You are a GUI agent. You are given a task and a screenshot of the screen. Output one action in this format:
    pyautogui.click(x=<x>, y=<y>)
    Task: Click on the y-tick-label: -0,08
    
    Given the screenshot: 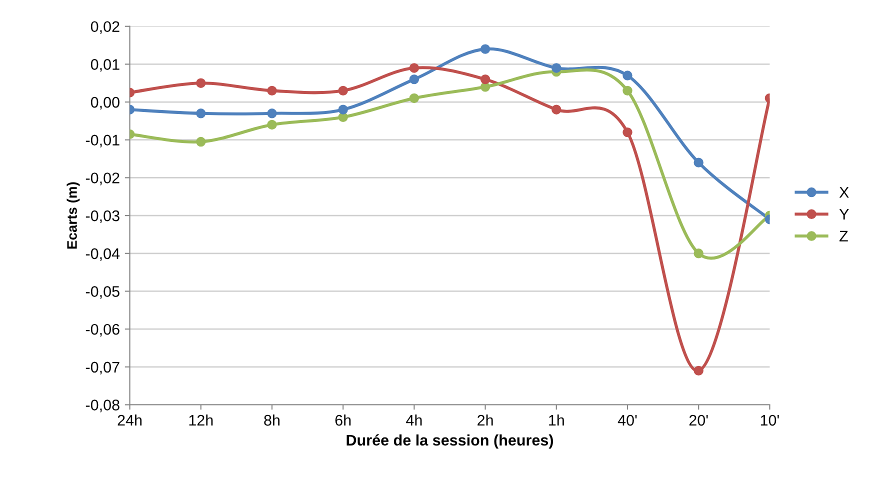 What is the action you would take?
    pyautogui.click(x=103, y=406)
    